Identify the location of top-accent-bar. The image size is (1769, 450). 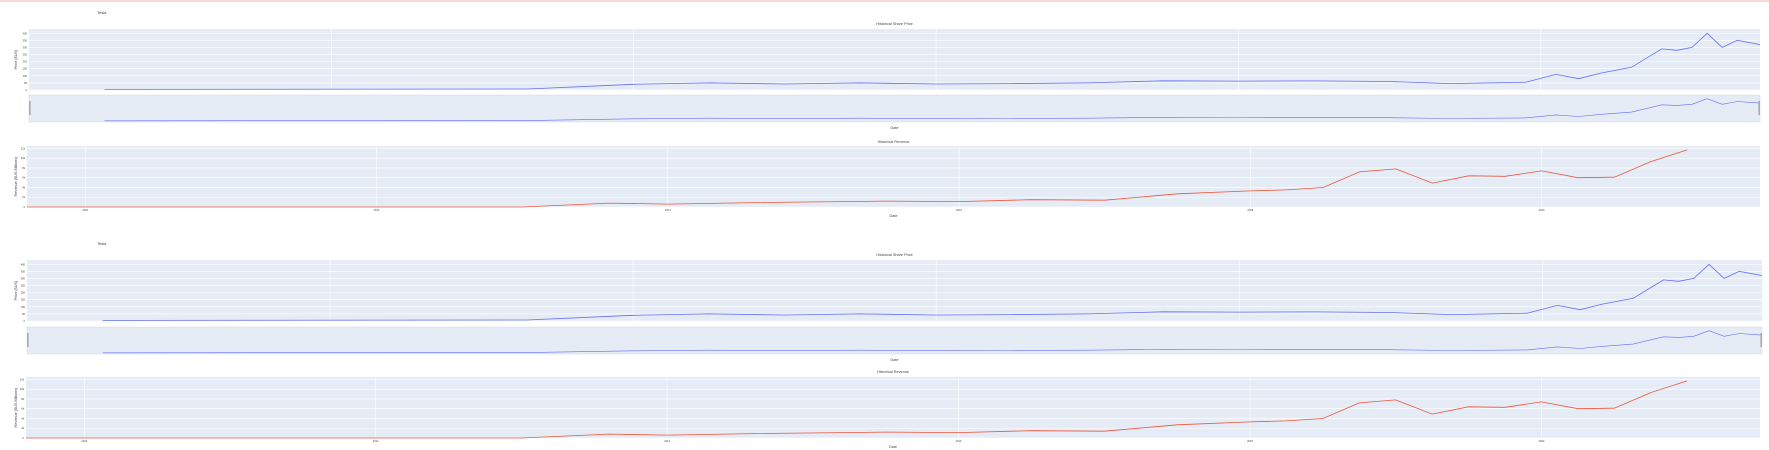
(884, 1).